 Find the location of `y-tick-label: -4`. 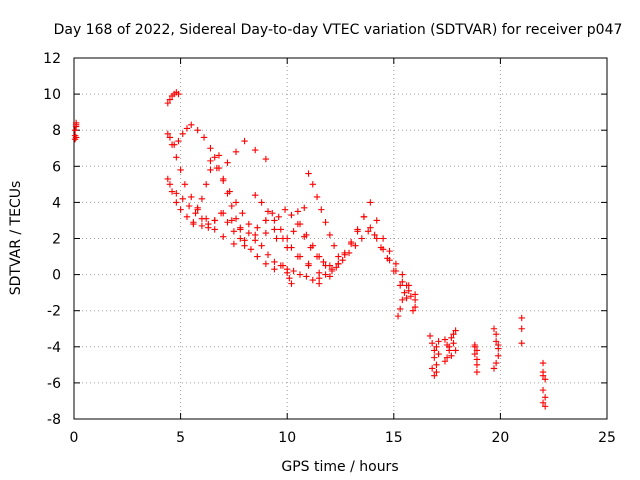

y-tick-label: -4 is located at coordinates (54, 348).